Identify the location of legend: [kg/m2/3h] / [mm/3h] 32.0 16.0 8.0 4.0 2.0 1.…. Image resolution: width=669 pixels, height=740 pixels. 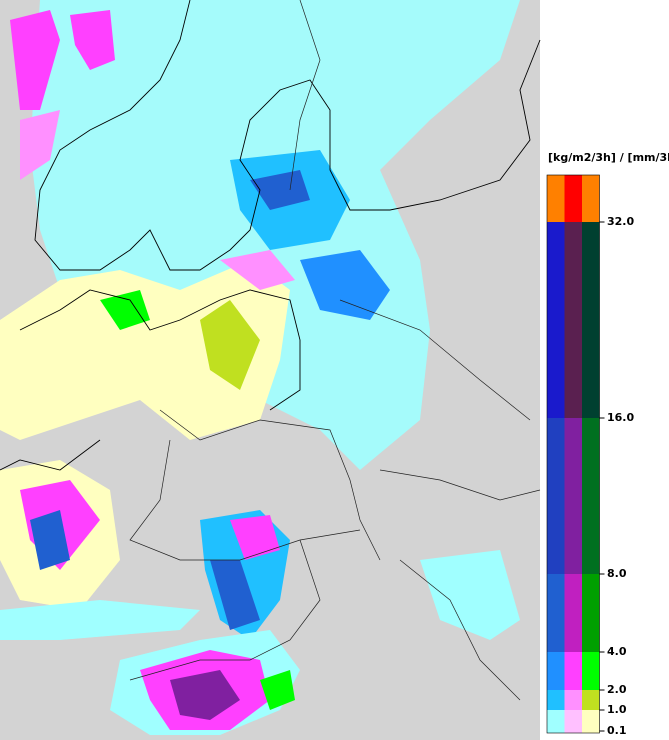
(607, 444).